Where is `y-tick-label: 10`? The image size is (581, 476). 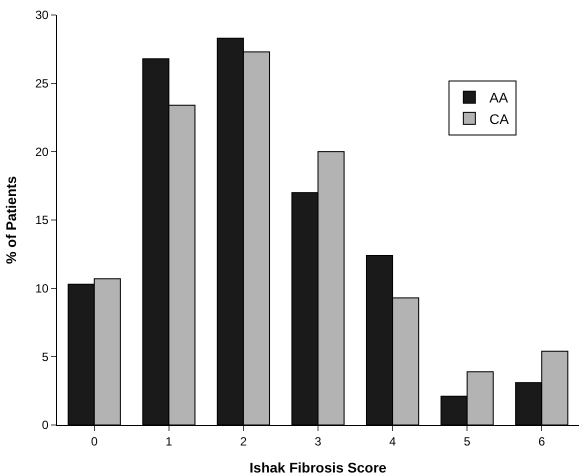
y-tick-label: 10 is located at coordinates (42, 289).